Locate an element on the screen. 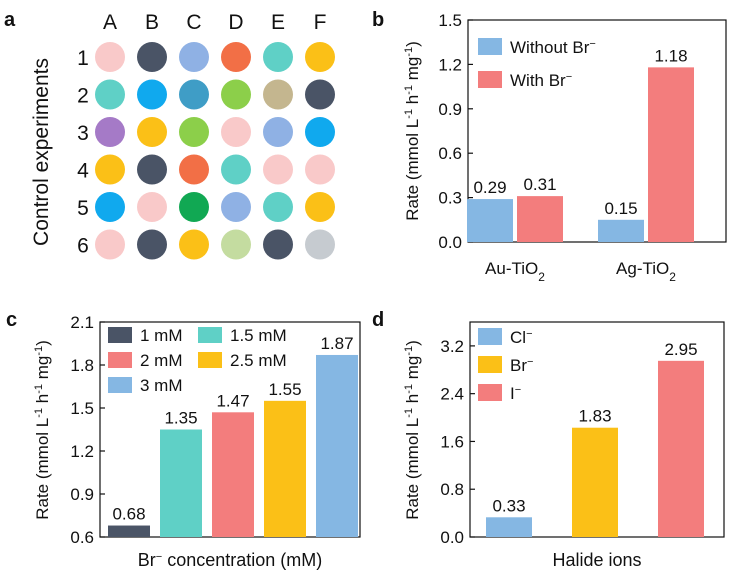 The height and width of the screenshot is (572, 740). y-tick-label: 0.3 is located at coordinates (450, 198).